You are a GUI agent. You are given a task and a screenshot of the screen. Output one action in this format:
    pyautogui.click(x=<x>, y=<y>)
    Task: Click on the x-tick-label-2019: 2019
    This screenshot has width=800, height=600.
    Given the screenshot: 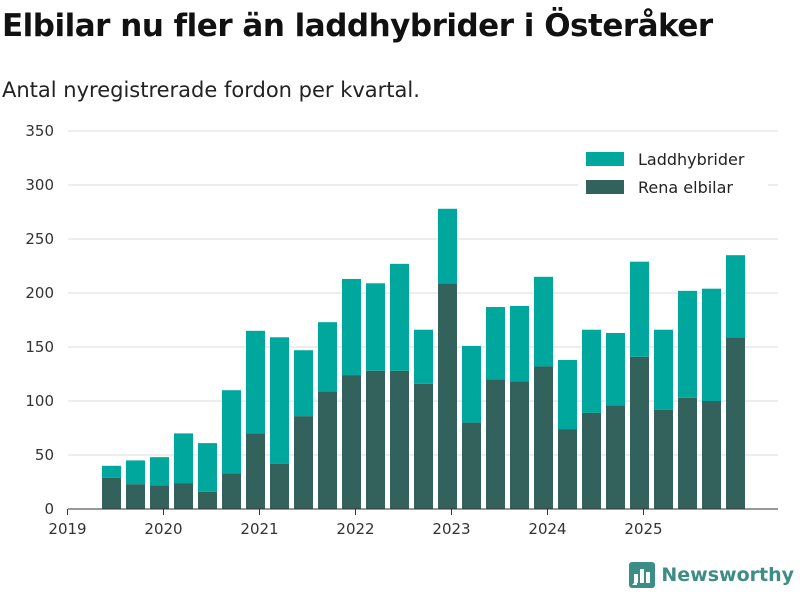 What is the action you would take?
    pyautogui.click(x=67, y=529)
    